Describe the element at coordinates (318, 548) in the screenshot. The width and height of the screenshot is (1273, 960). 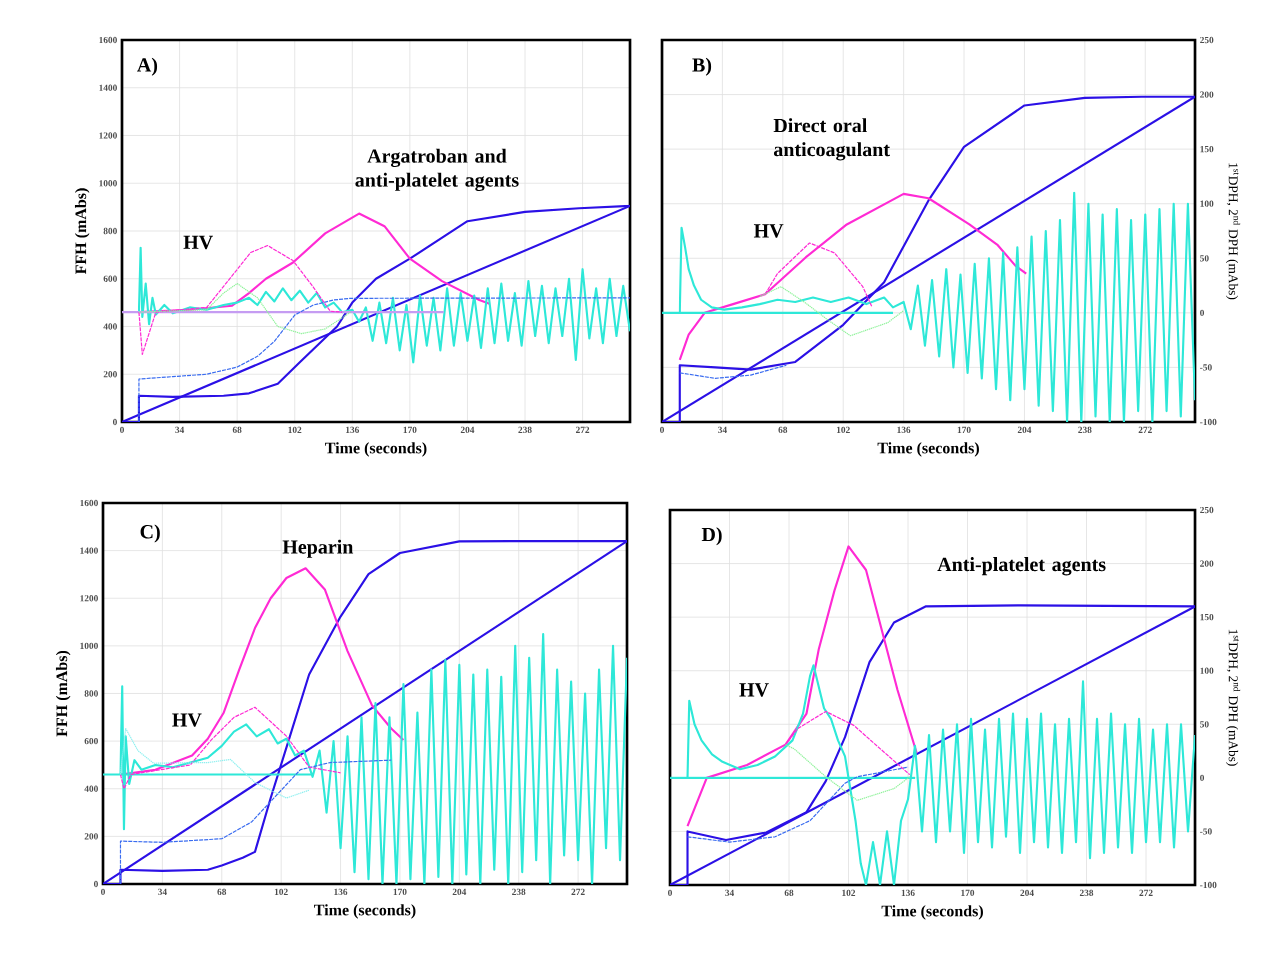
I see `annotation: Heparin` at that location.